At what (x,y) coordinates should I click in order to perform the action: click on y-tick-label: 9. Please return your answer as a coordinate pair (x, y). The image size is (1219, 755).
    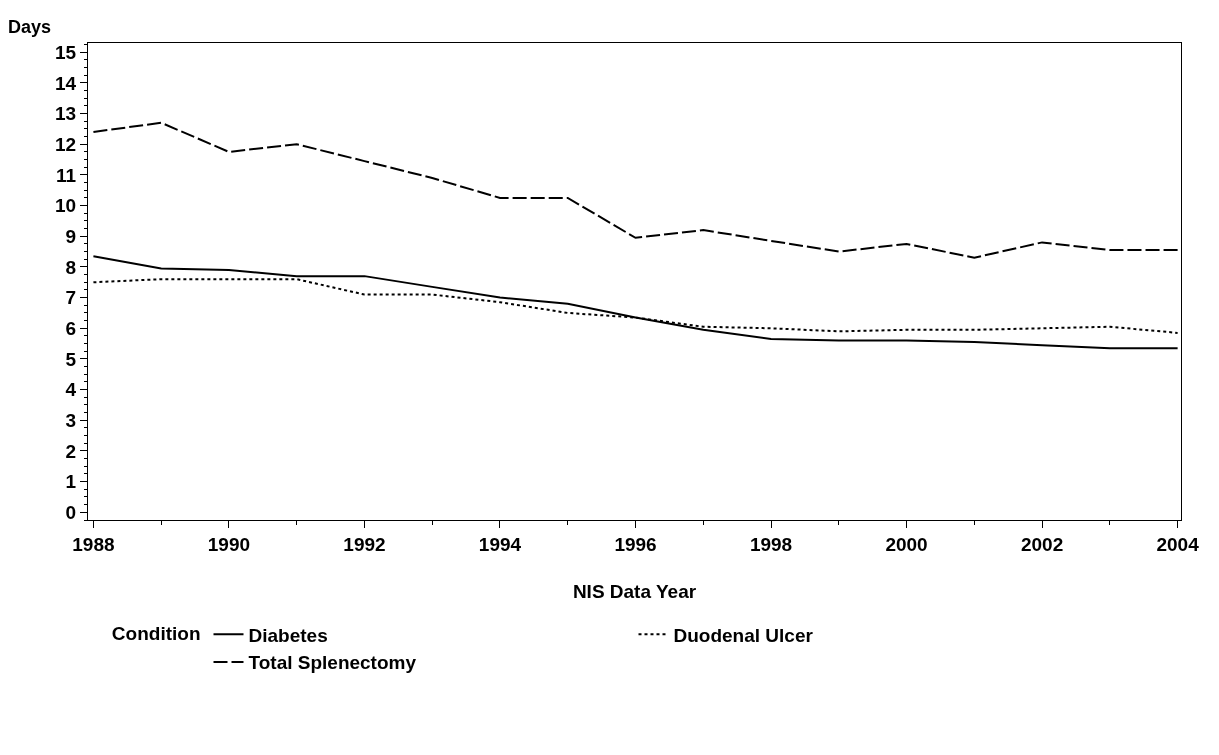
    Looking at the image, I should click on (71, 236).